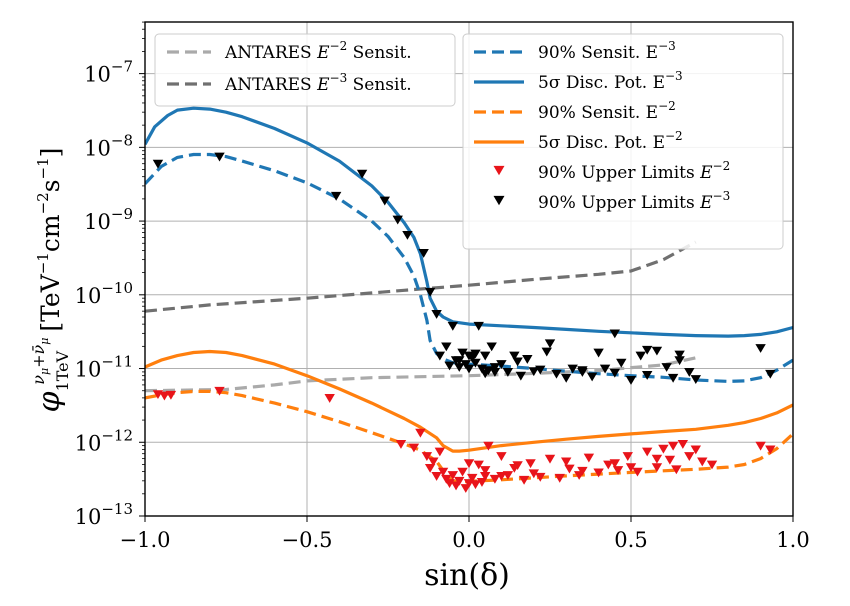  Describe the element at coordinates (575, 111) in the screenshot. I see `legend-item-sens_e2: 90% Sensit. E−2` at that location.